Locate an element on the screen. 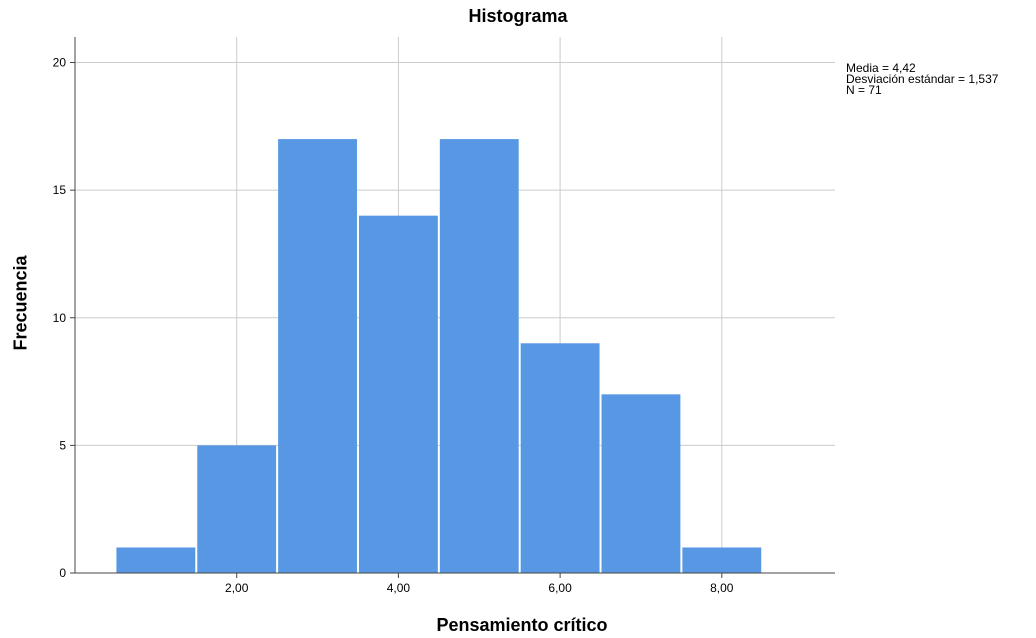 Image resolution: width=1036 pixels, height=638 pixels. stats-count: N = 71 is located at coordinates (864, 90).